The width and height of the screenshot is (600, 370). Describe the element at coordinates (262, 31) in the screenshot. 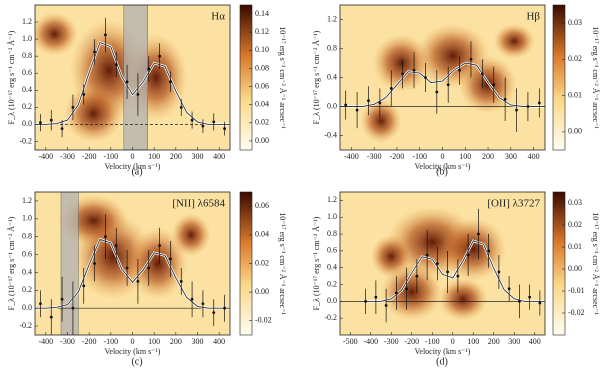

I see `colorbar-tick-label: 0.12` at that location.